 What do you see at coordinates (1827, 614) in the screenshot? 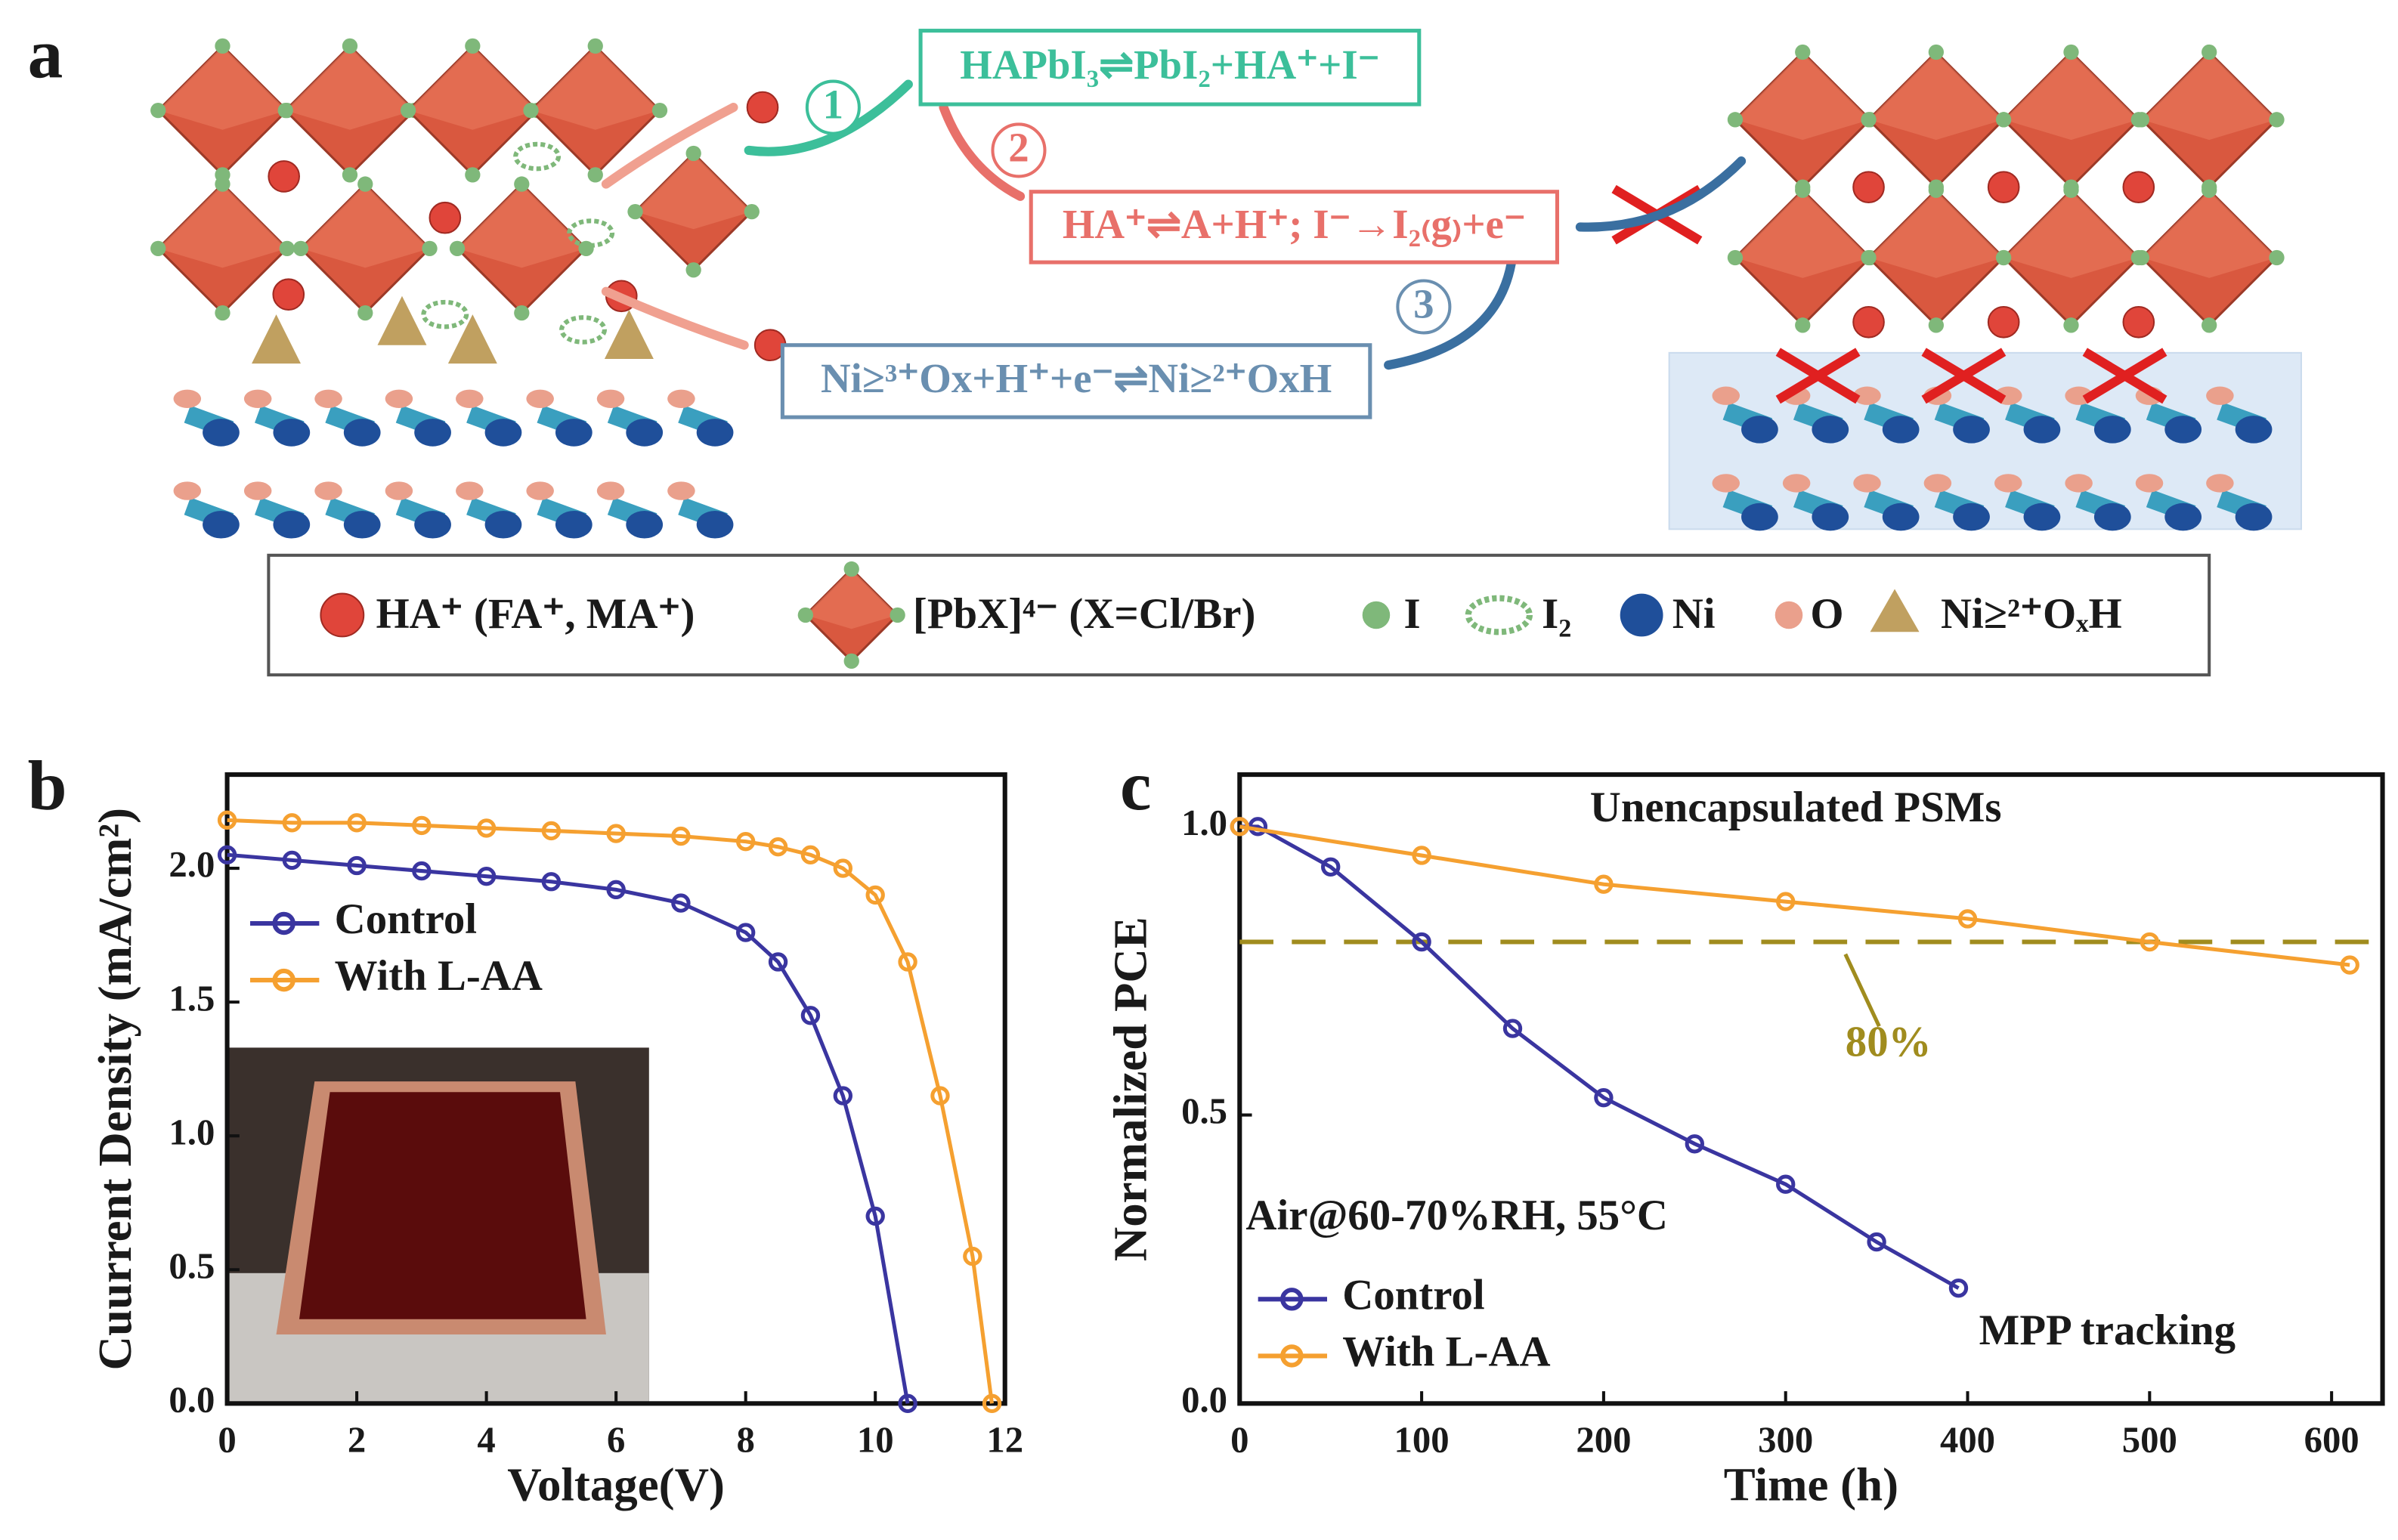
I see `legend-label: O` at bounding box center [1827, 614].